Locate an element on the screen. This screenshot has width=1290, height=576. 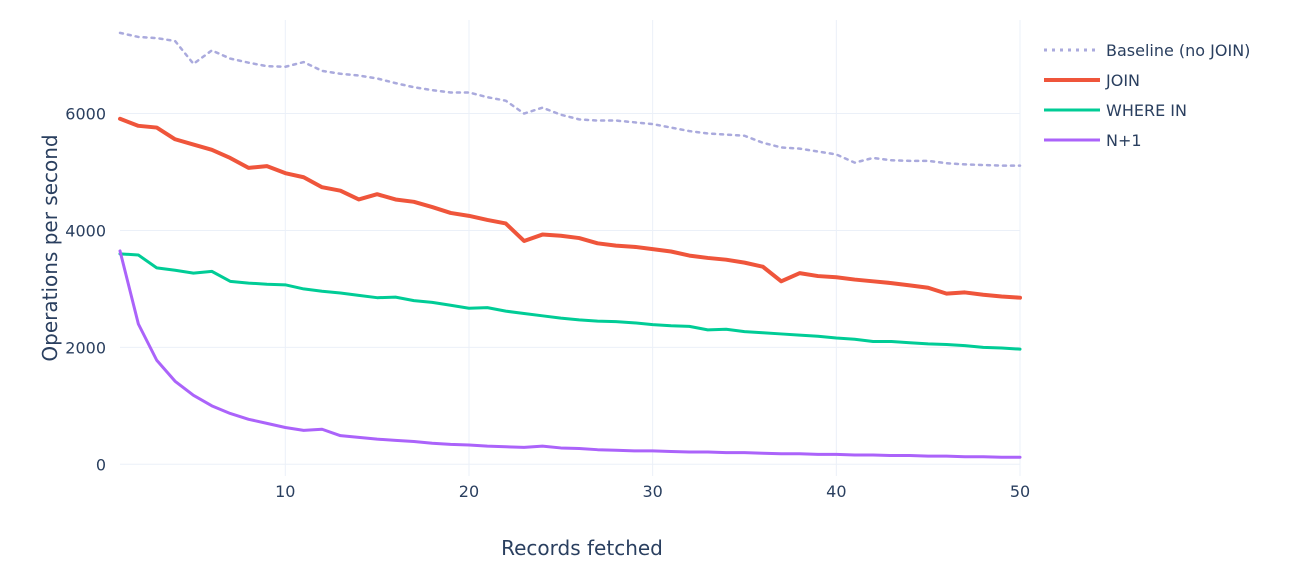
x-tick-label: 30 is located at coordinates (652, 491).